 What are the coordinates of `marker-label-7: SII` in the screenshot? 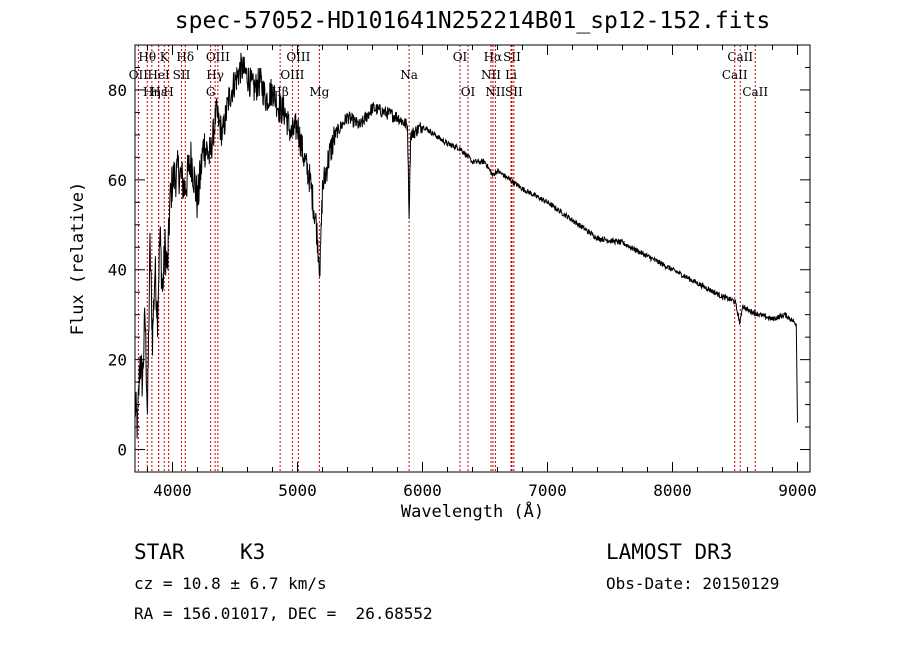 It's located at (182, 75).